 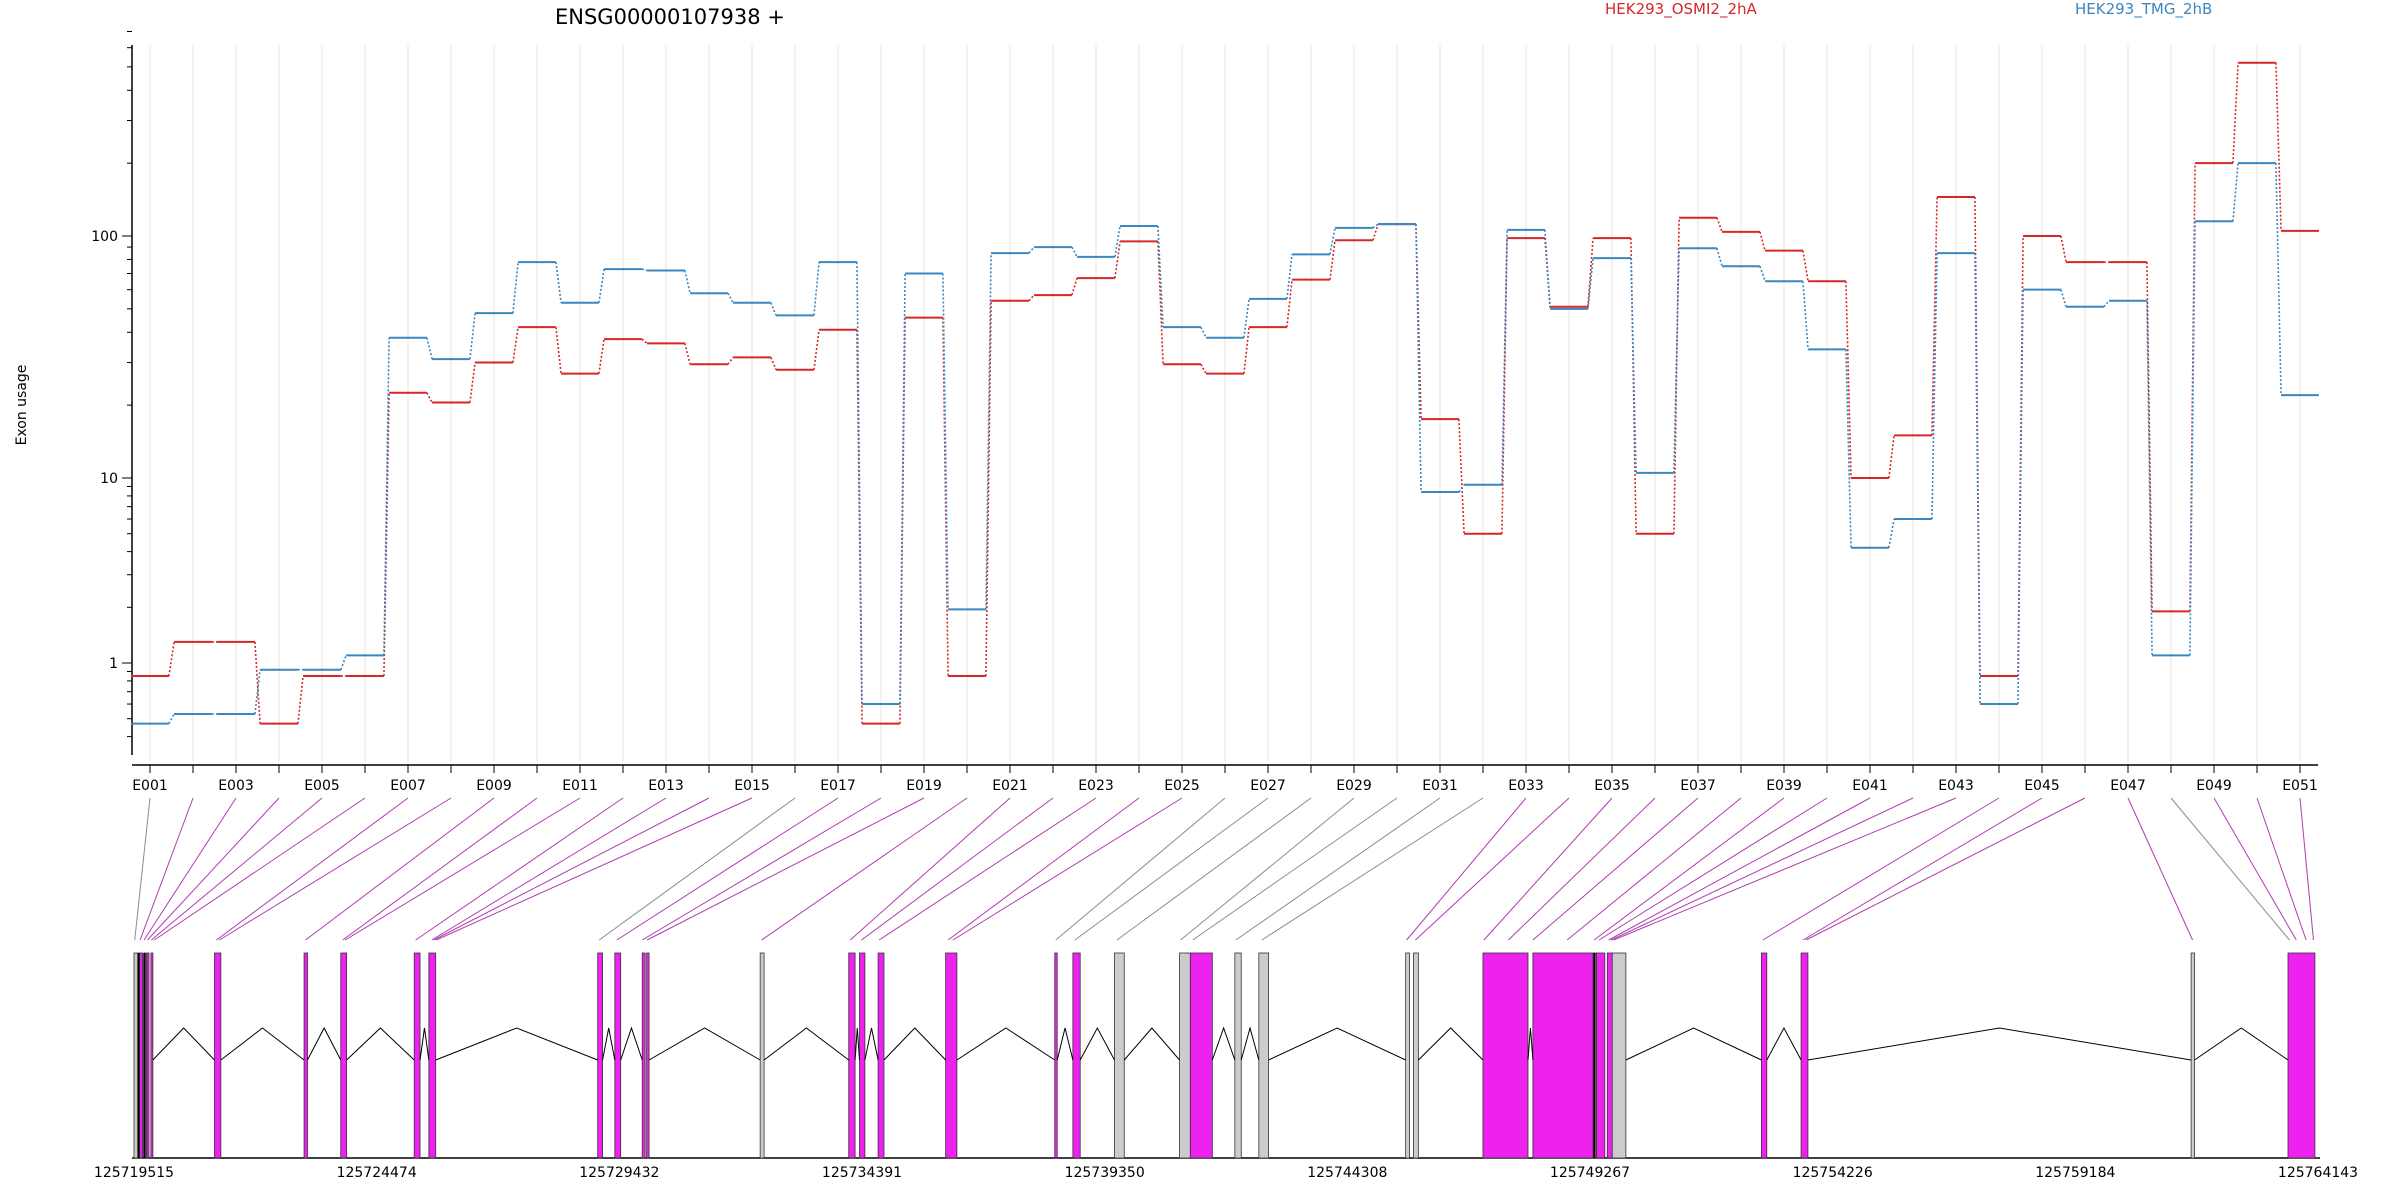 I want to click on x-tick-label: E035, so click(x=1612, y=786).